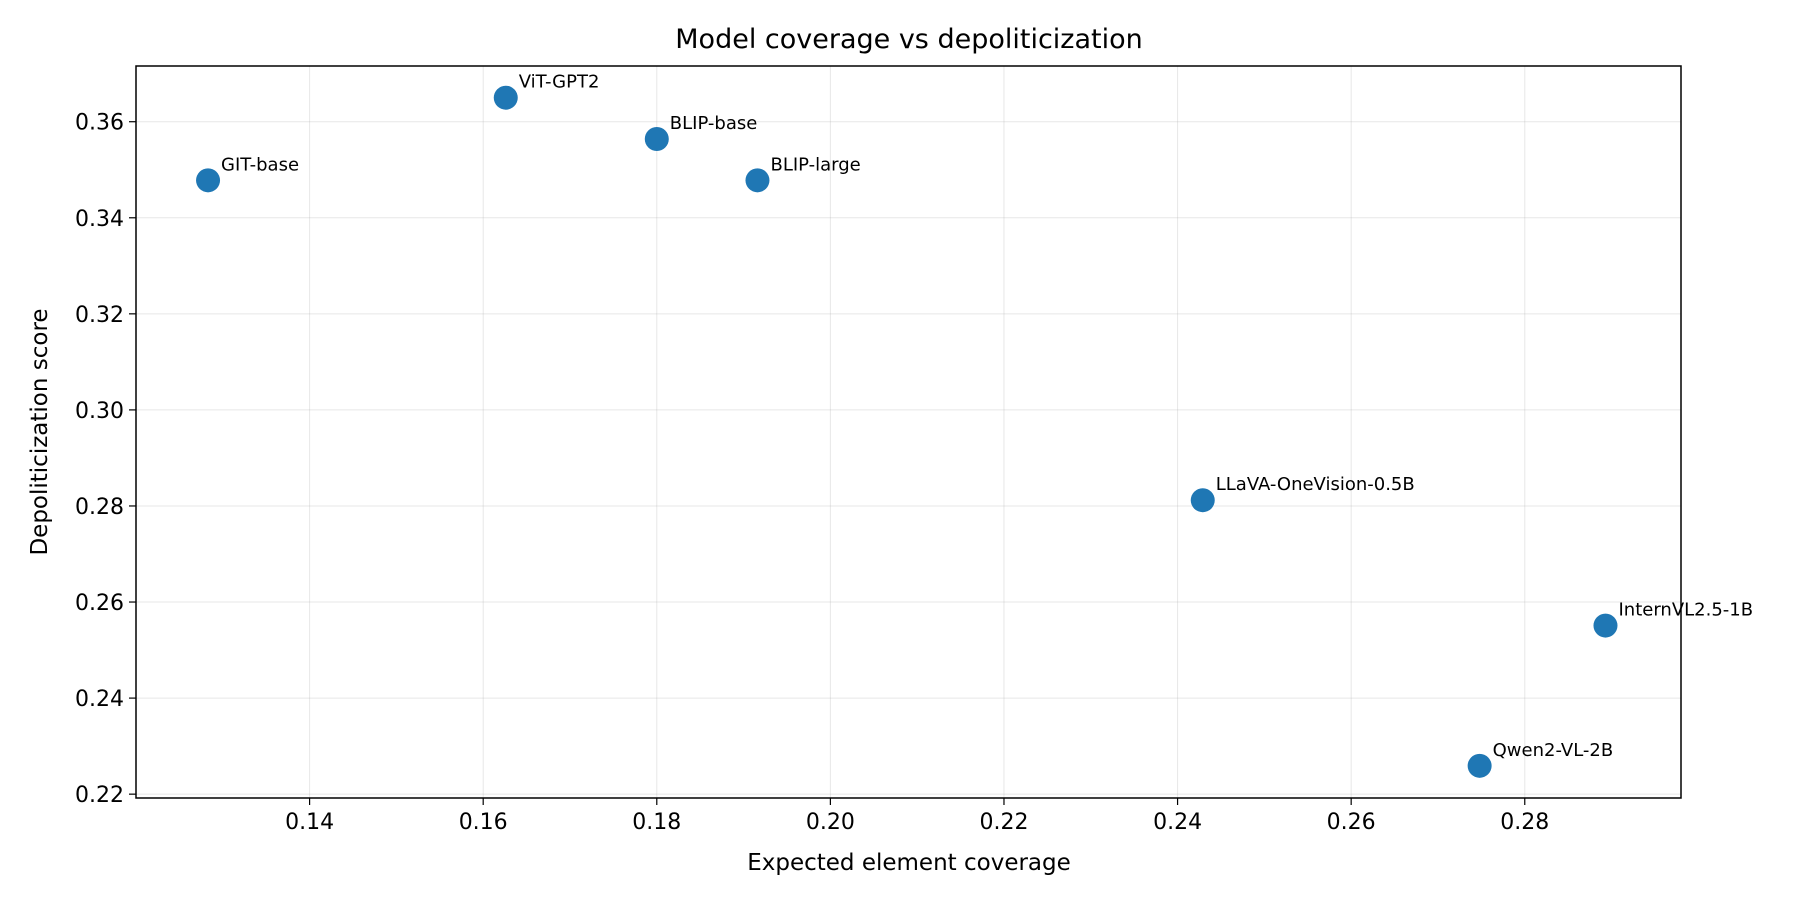  Describe the element at coordinates (1685, 610) in the screenshot. I see `point-label: InternVL2.5-1B` at that location.